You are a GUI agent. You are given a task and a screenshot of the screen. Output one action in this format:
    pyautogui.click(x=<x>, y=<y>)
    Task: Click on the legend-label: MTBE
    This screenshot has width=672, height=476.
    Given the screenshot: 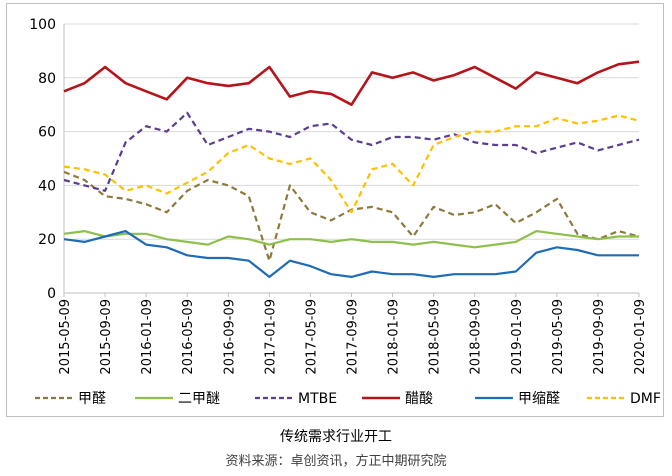 What is the action you would take?
    pyautogui.click(x=317, y=399)
    